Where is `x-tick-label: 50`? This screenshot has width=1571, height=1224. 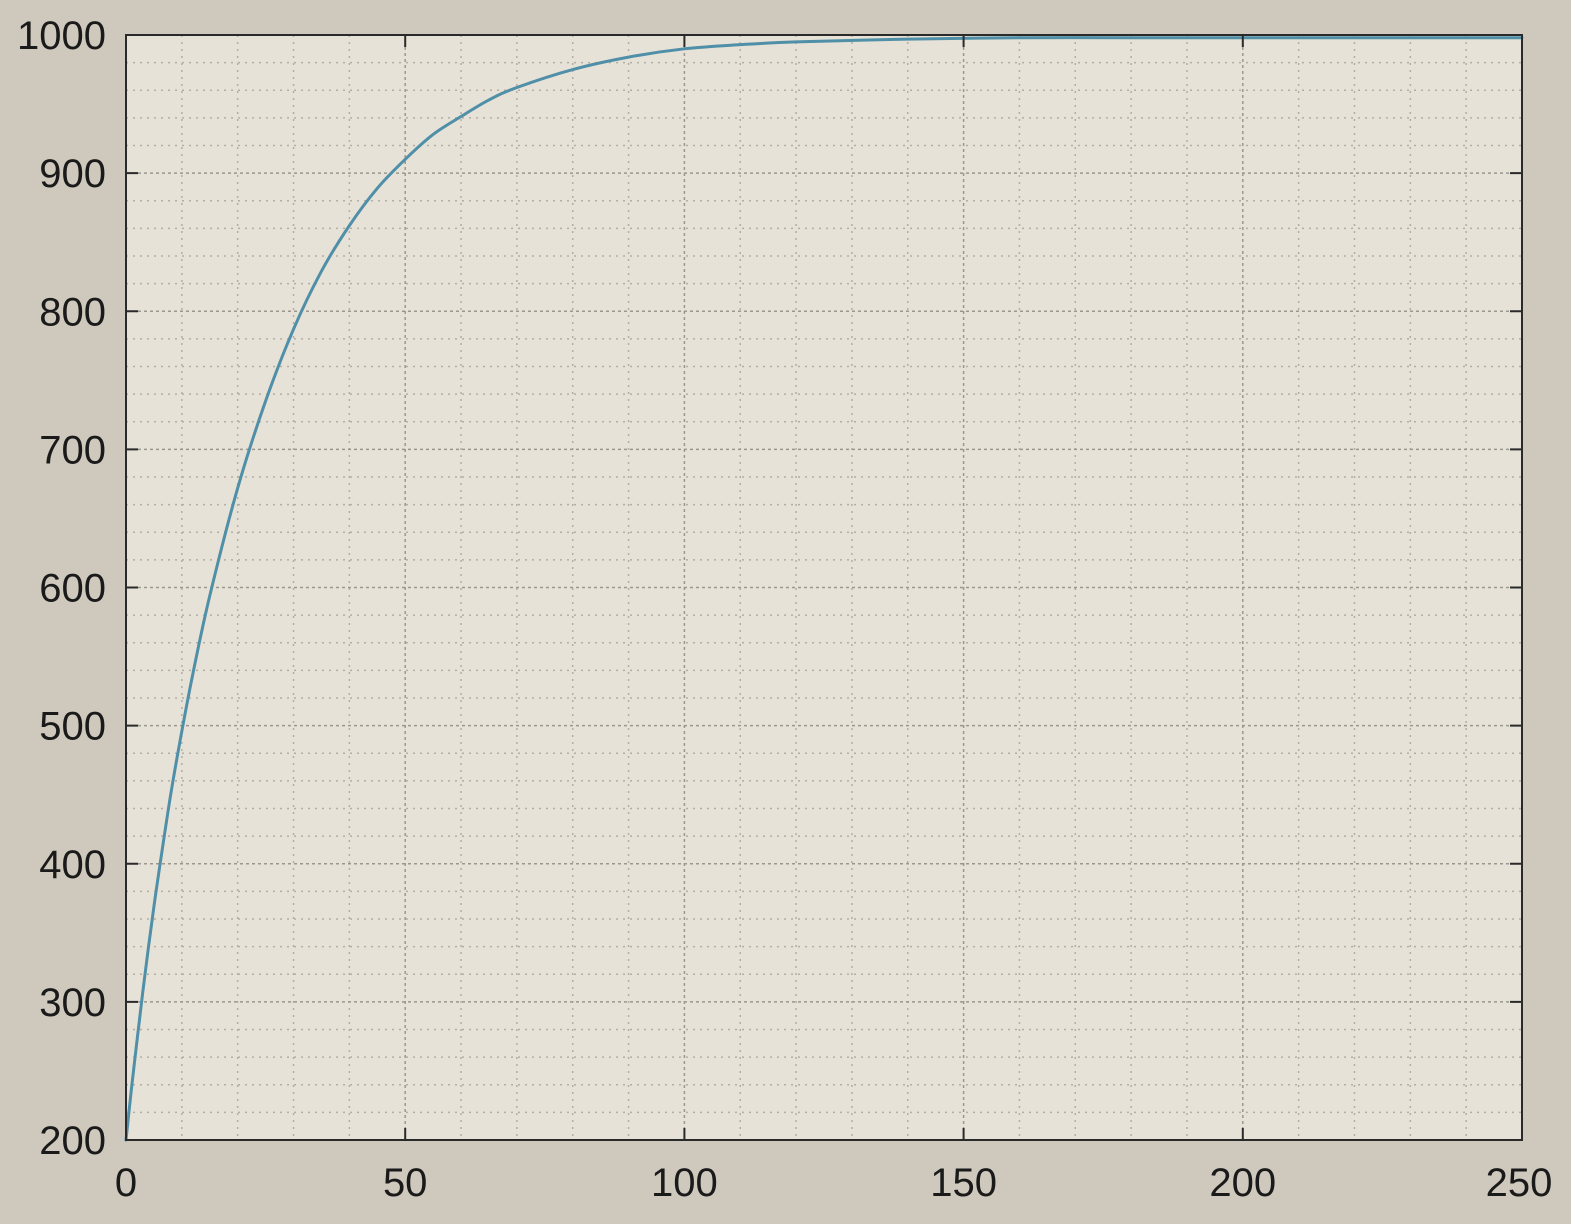
x-tick-label: 50 is located at coordinates (405, 1183).